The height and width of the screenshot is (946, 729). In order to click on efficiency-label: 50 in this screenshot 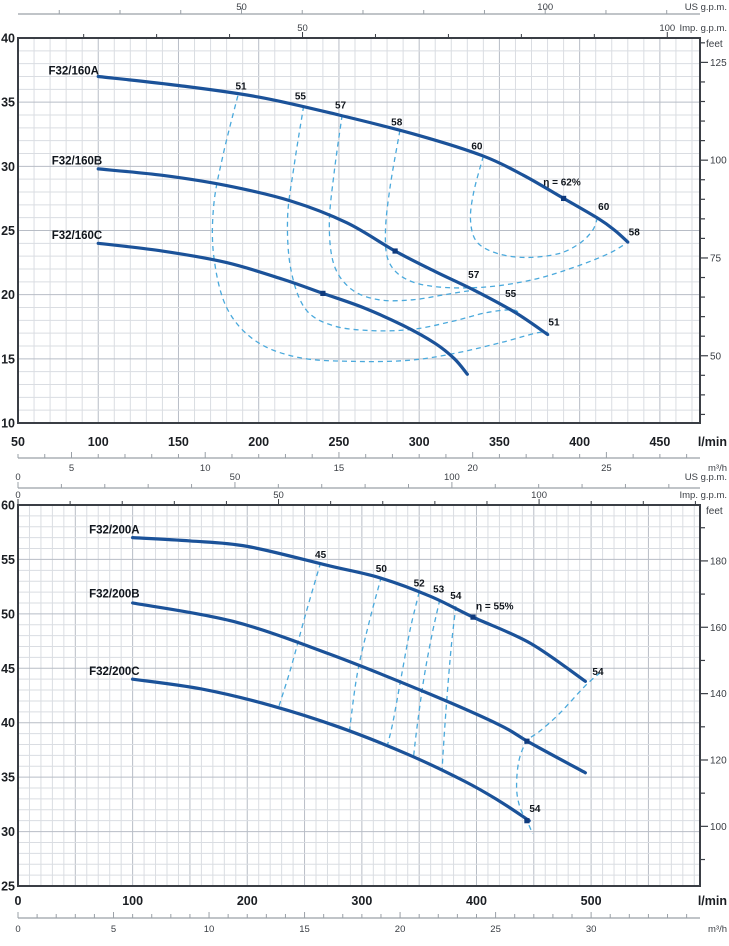, I will do `click(382, 569)`.